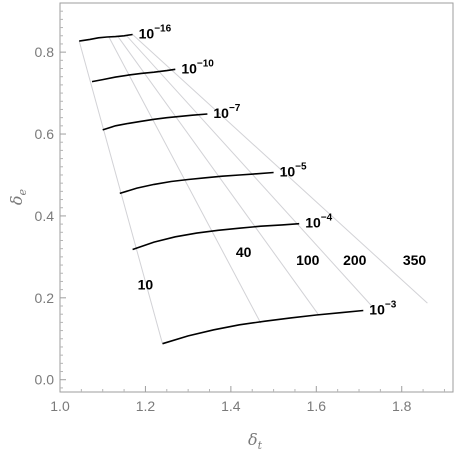 This screenshot has width=457, height=453. I want to click on contour-label-40: 40, so click(244, 252).